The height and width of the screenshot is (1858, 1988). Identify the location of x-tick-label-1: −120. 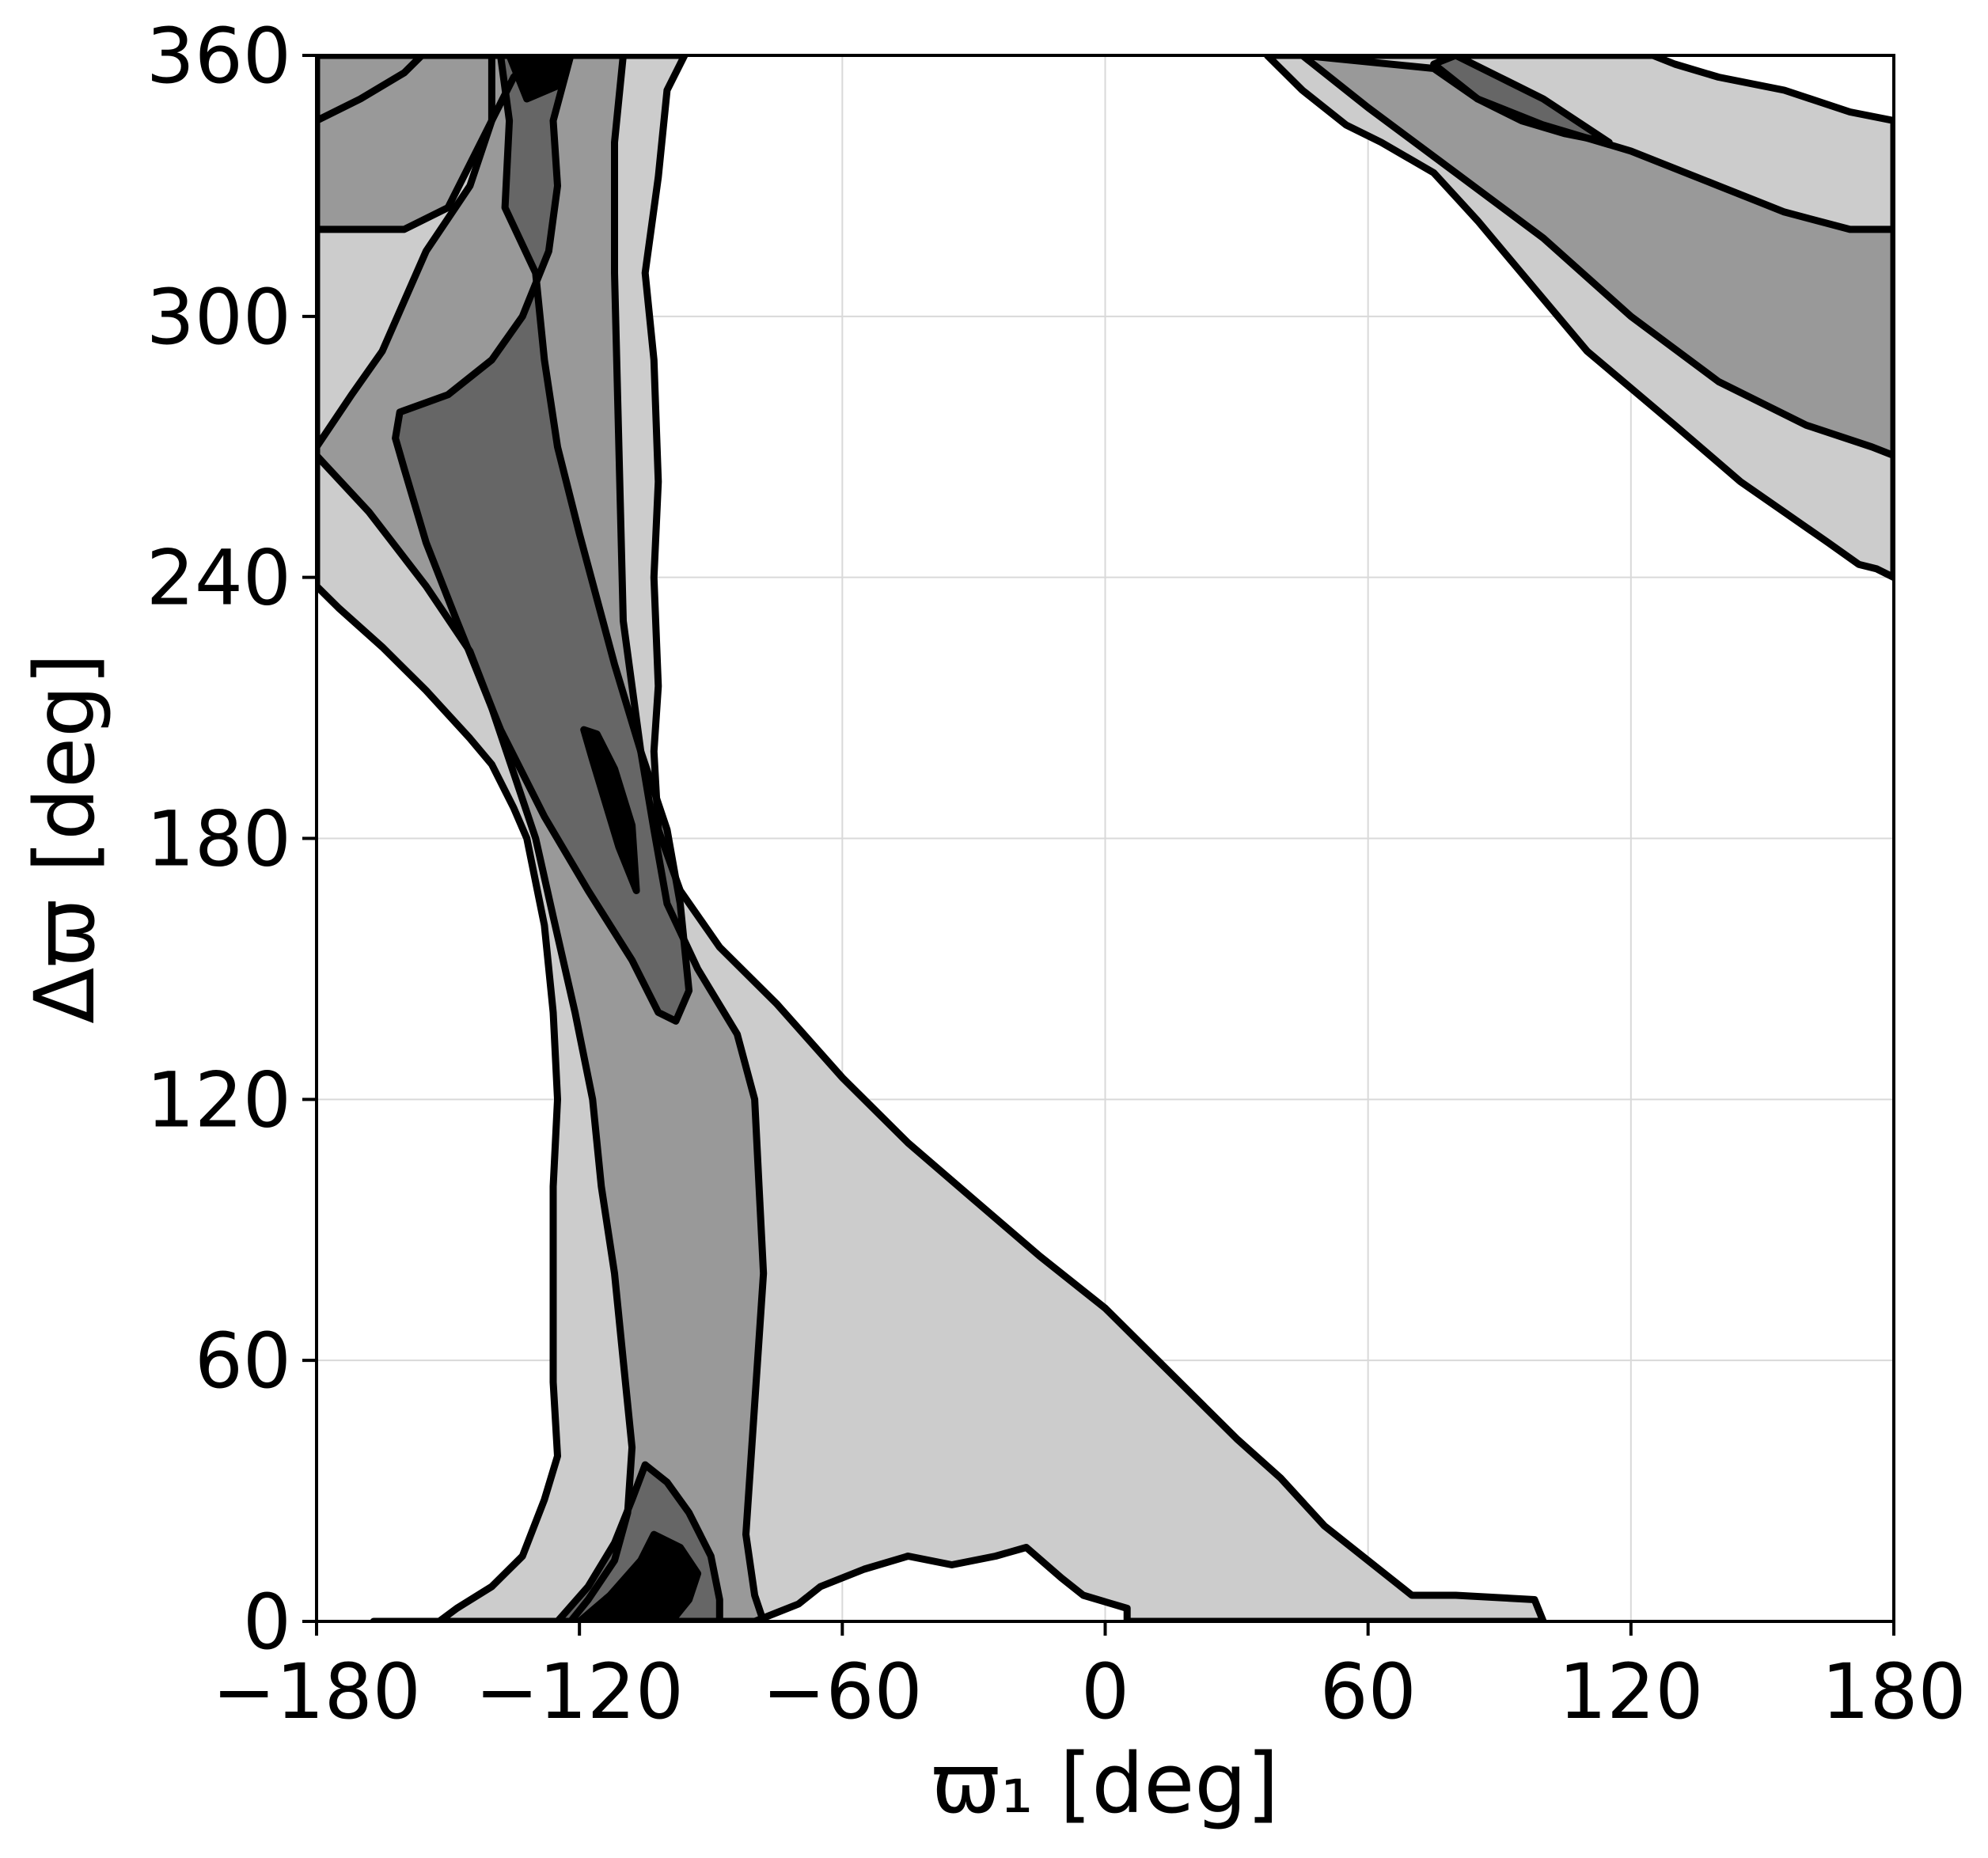
(579, 1692).